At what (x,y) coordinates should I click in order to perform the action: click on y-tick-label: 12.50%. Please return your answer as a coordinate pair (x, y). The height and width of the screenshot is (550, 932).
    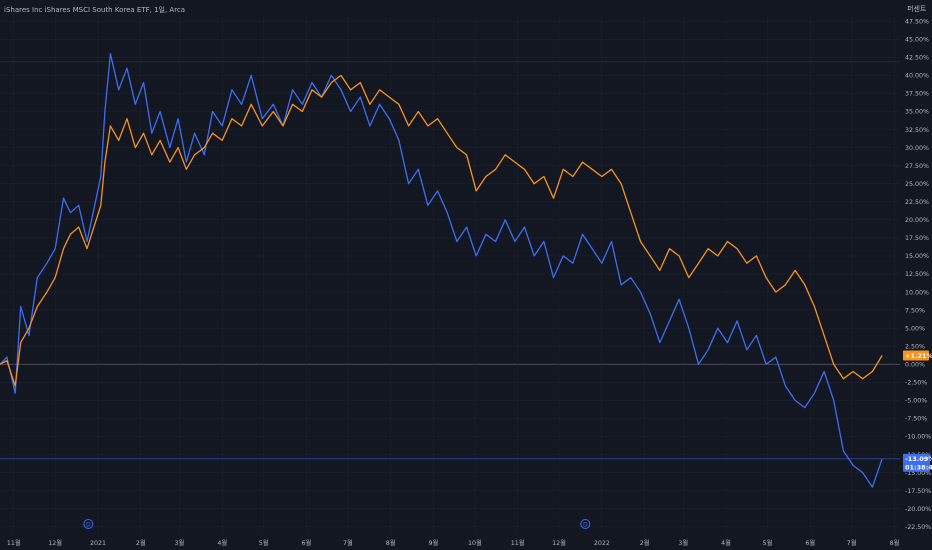
    Looking at the image, I should click on (917, 274).